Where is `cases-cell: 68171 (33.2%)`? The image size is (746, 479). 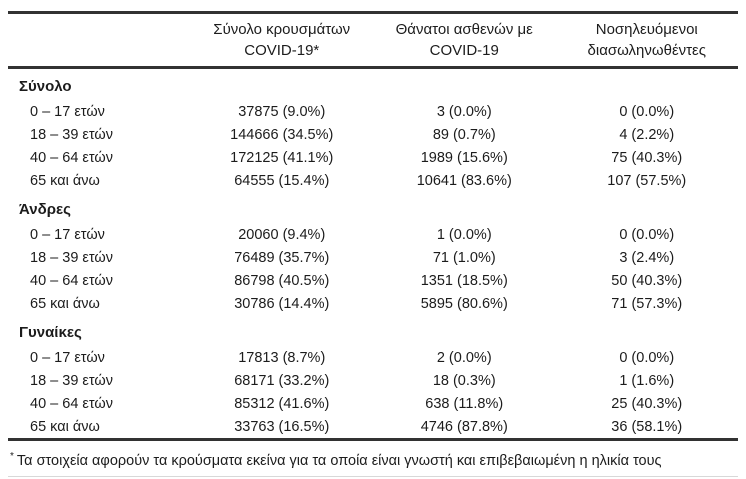
cases-cell: 68171 (33.2%) is located at coordinates (282, 380).